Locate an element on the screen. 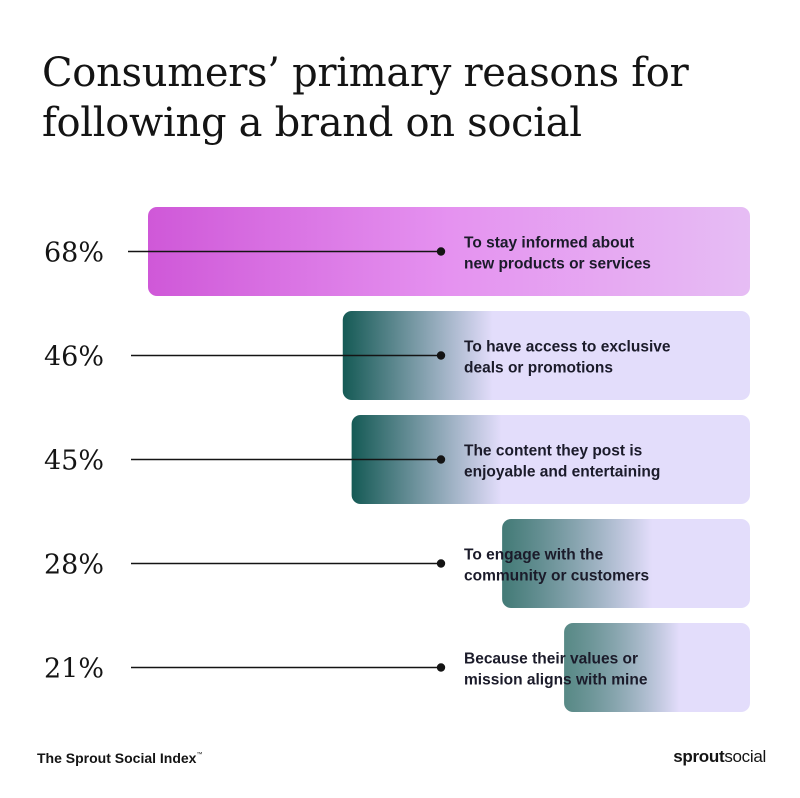  category-label-5-line-2: mission aligns with mine is located at coordinates (556, 680).